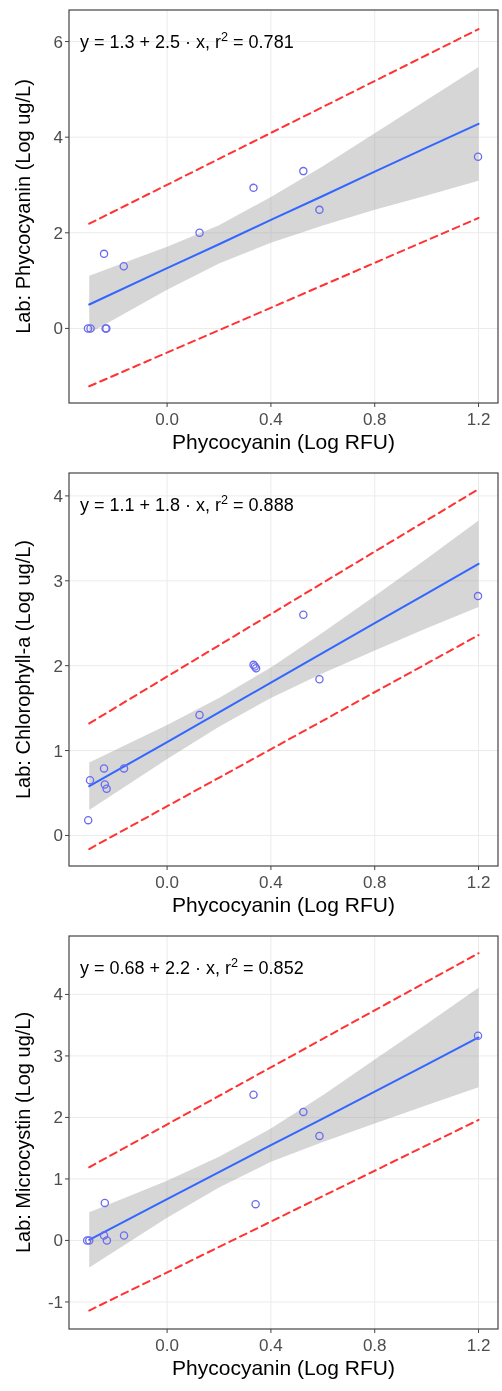 This screenshot has width=502, height=1391. Describe the element at coordinates (187, 504) in the screenshot. I see `annotation: y = 1.1 + 1.8 · x, r$^{2}$ = 0.888` at that location.